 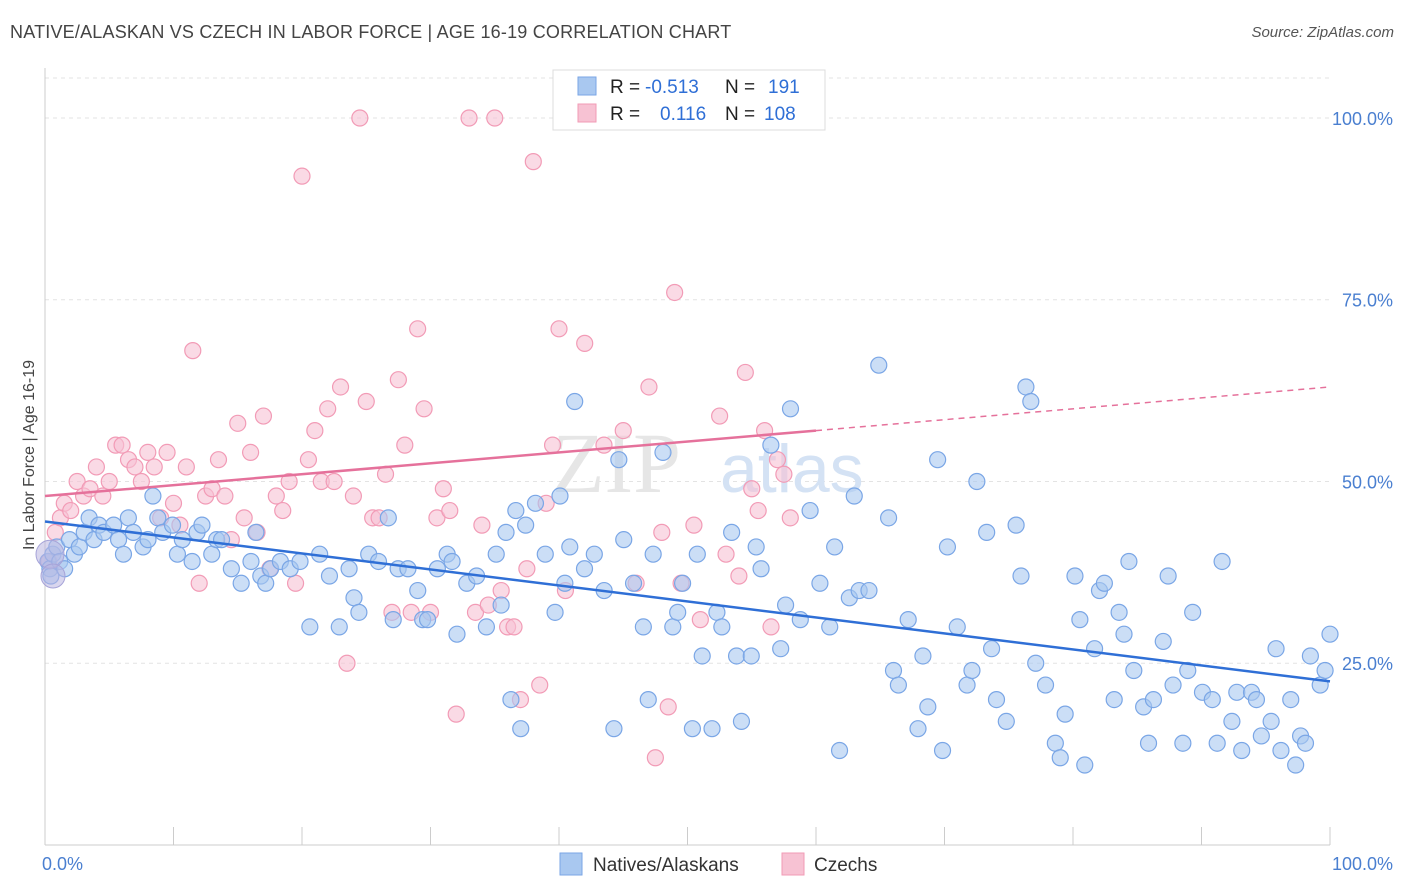 I want to click on y-tick-label: 50.0%, so click(x=1367, y=482).